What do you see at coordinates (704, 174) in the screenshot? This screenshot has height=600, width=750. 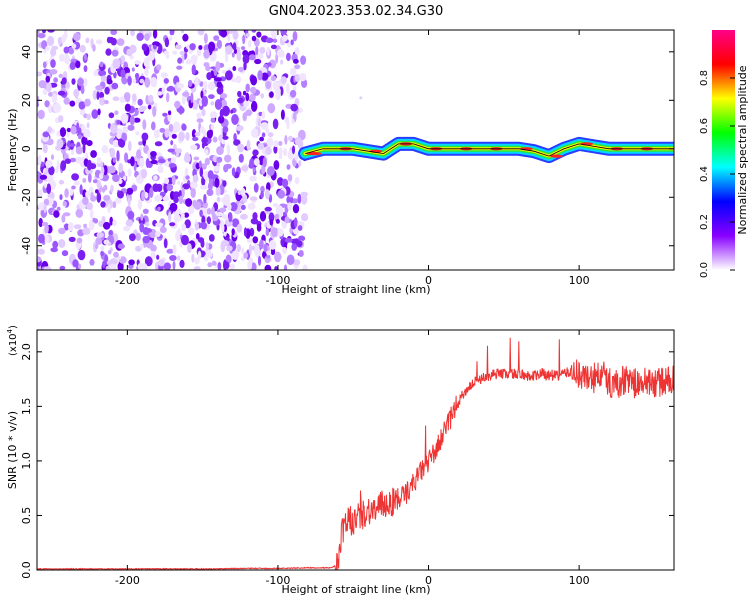 I see `colorbar-tick-label: 0.4` at bounding box center [704, 174].